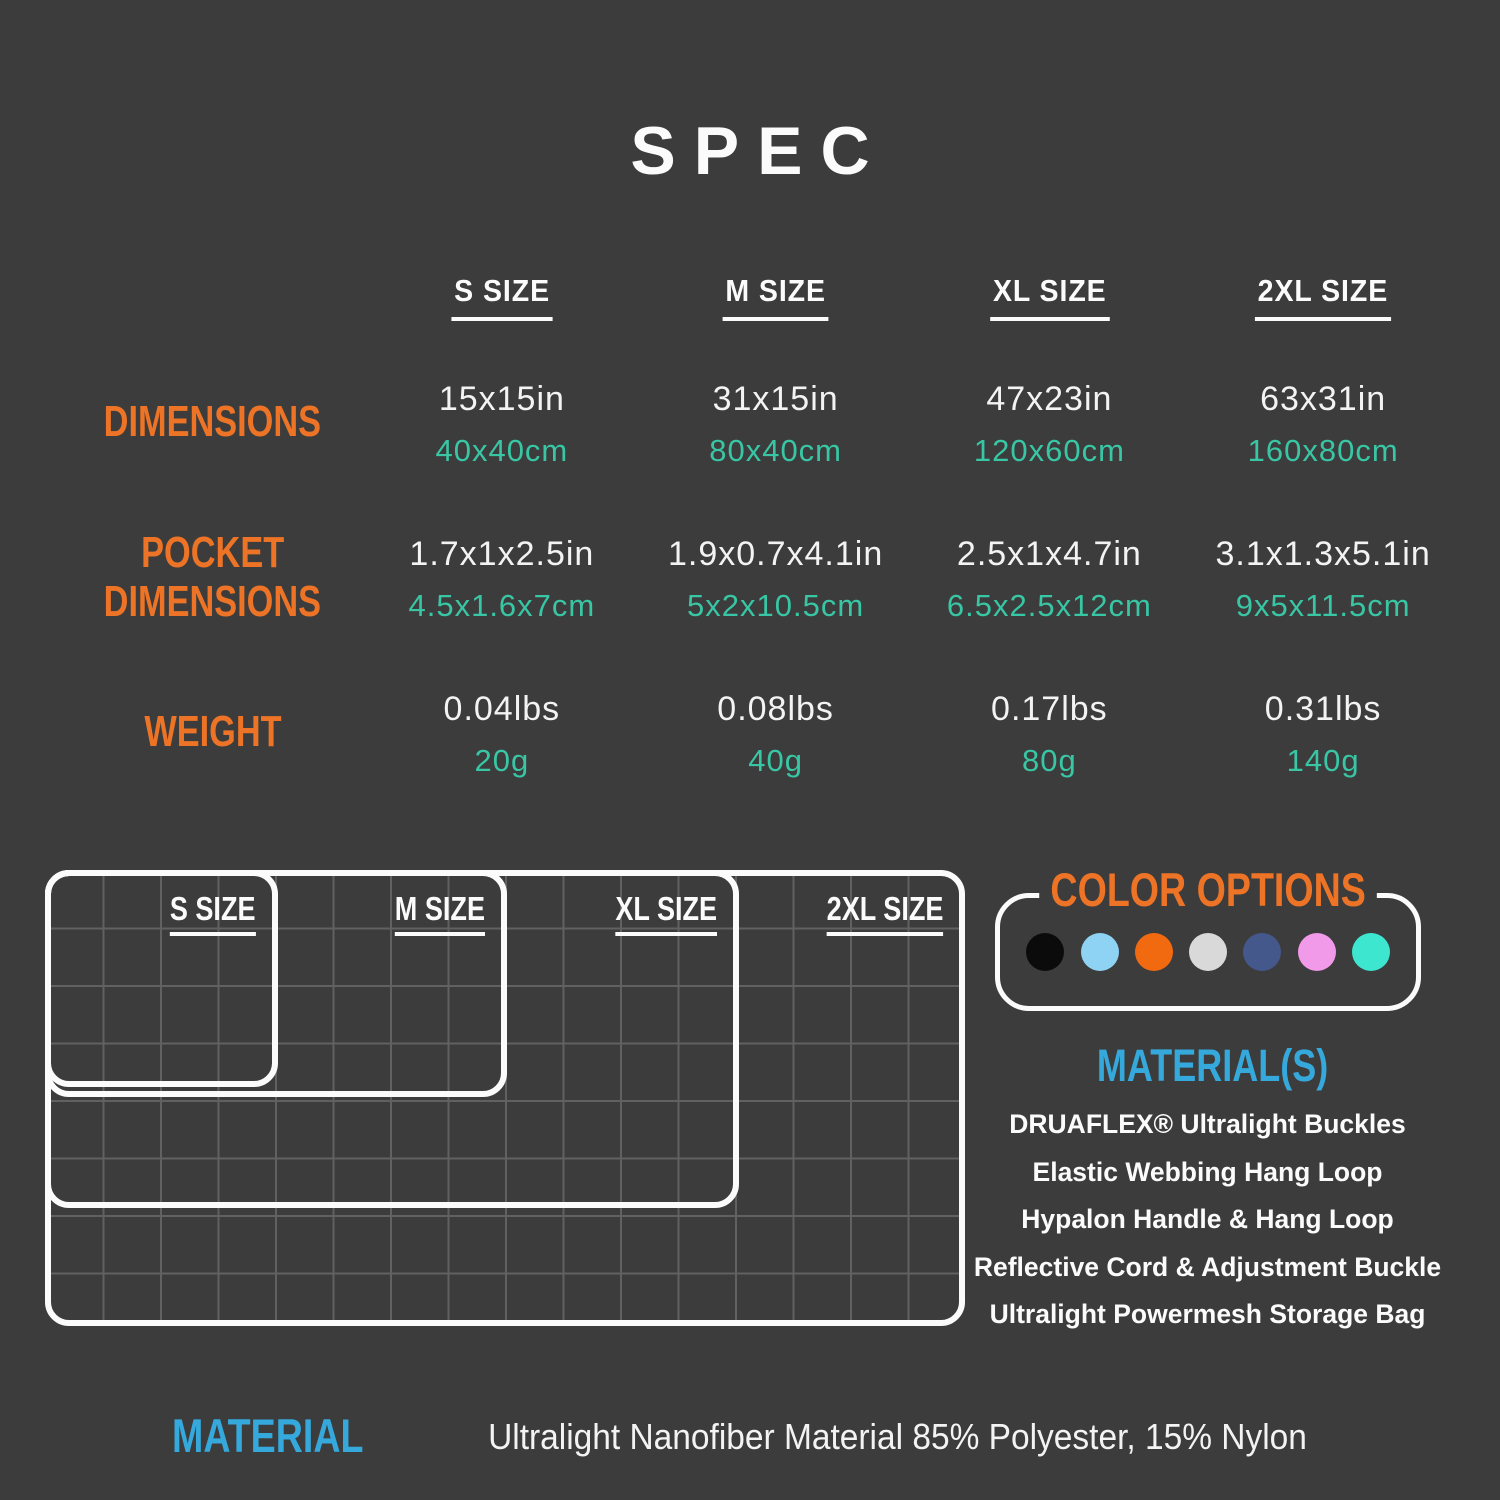 The image size is (1500, 1500). Describe the element at coordinates (1207, 1314) in the screenshot. I see `material-item: Ultralight Powermesh Storage Bag` at that location.